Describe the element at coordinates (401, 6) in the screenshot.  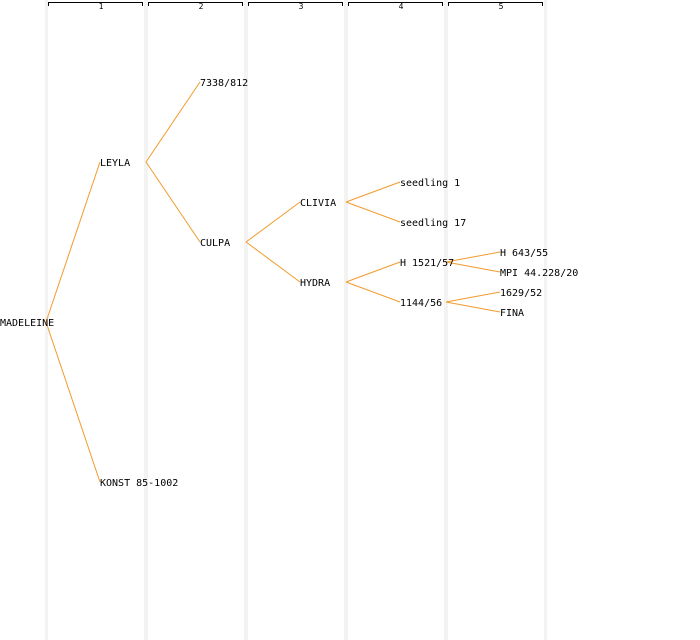
I see `generation-label: 4` at that location.